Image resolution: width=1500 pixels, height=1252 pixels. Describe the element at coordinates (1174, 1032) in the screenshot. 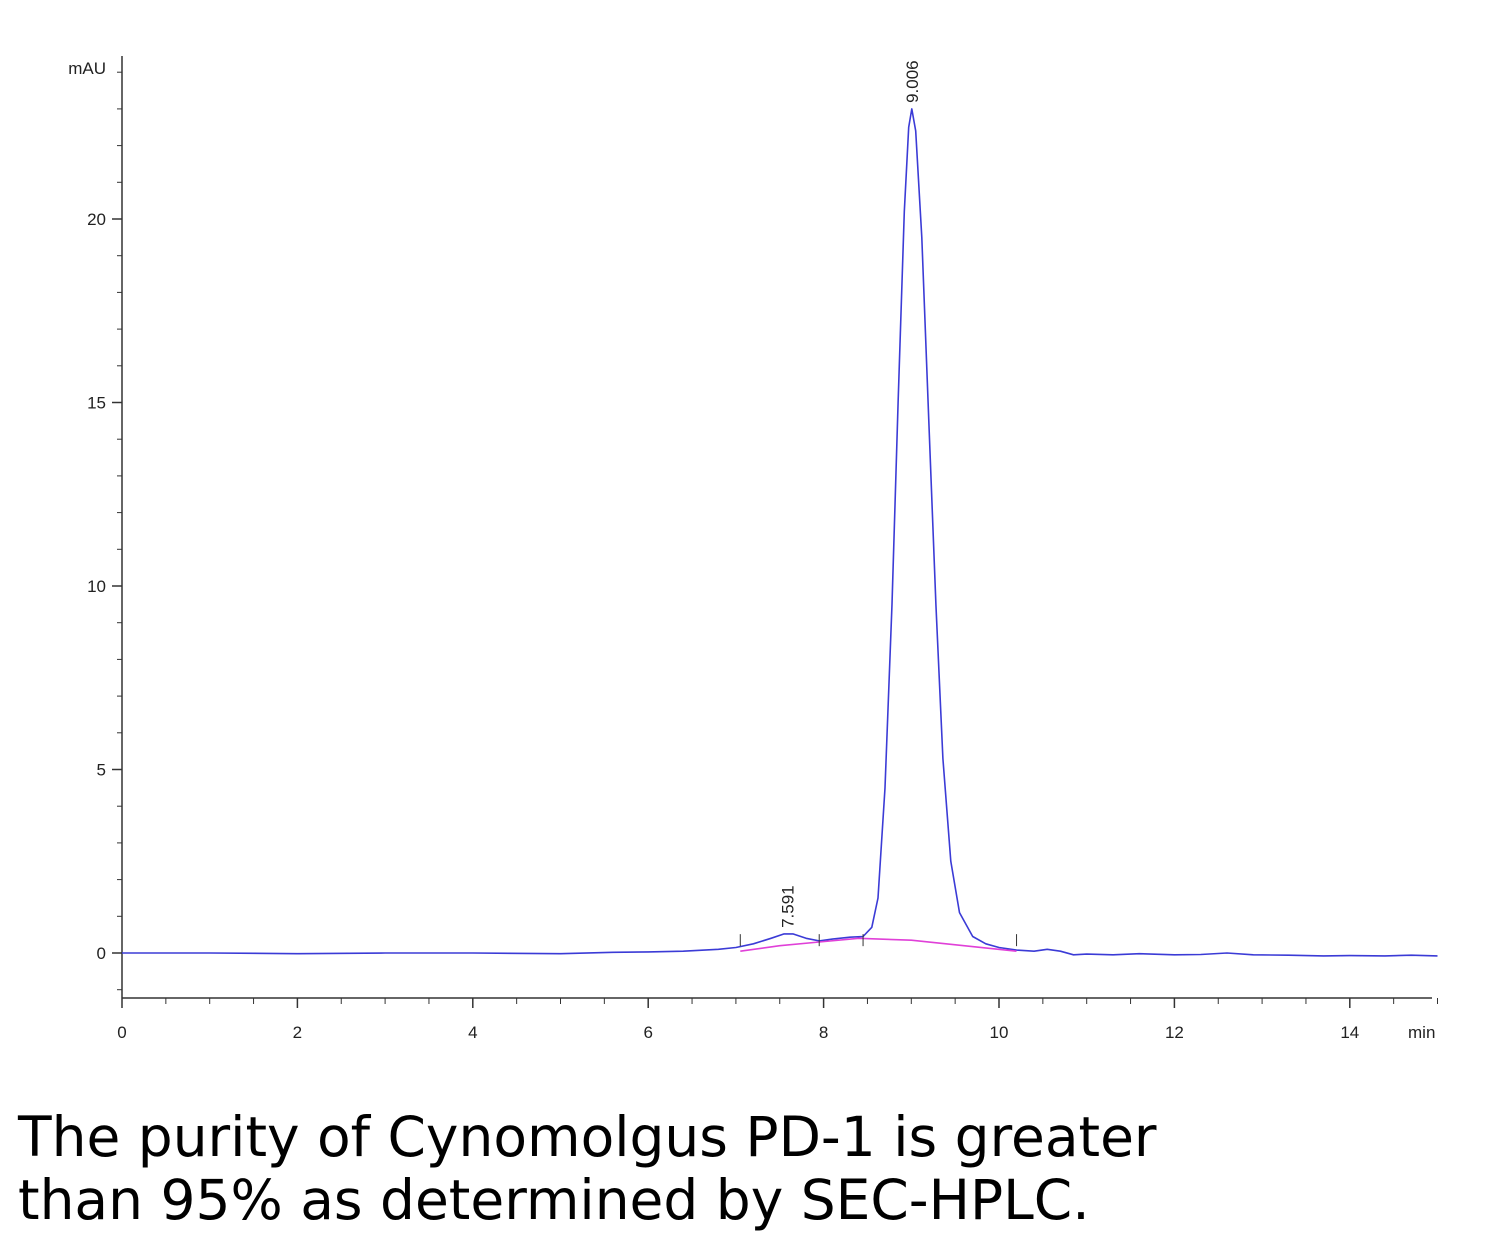

I see `x-tick-label: 12` at that location.